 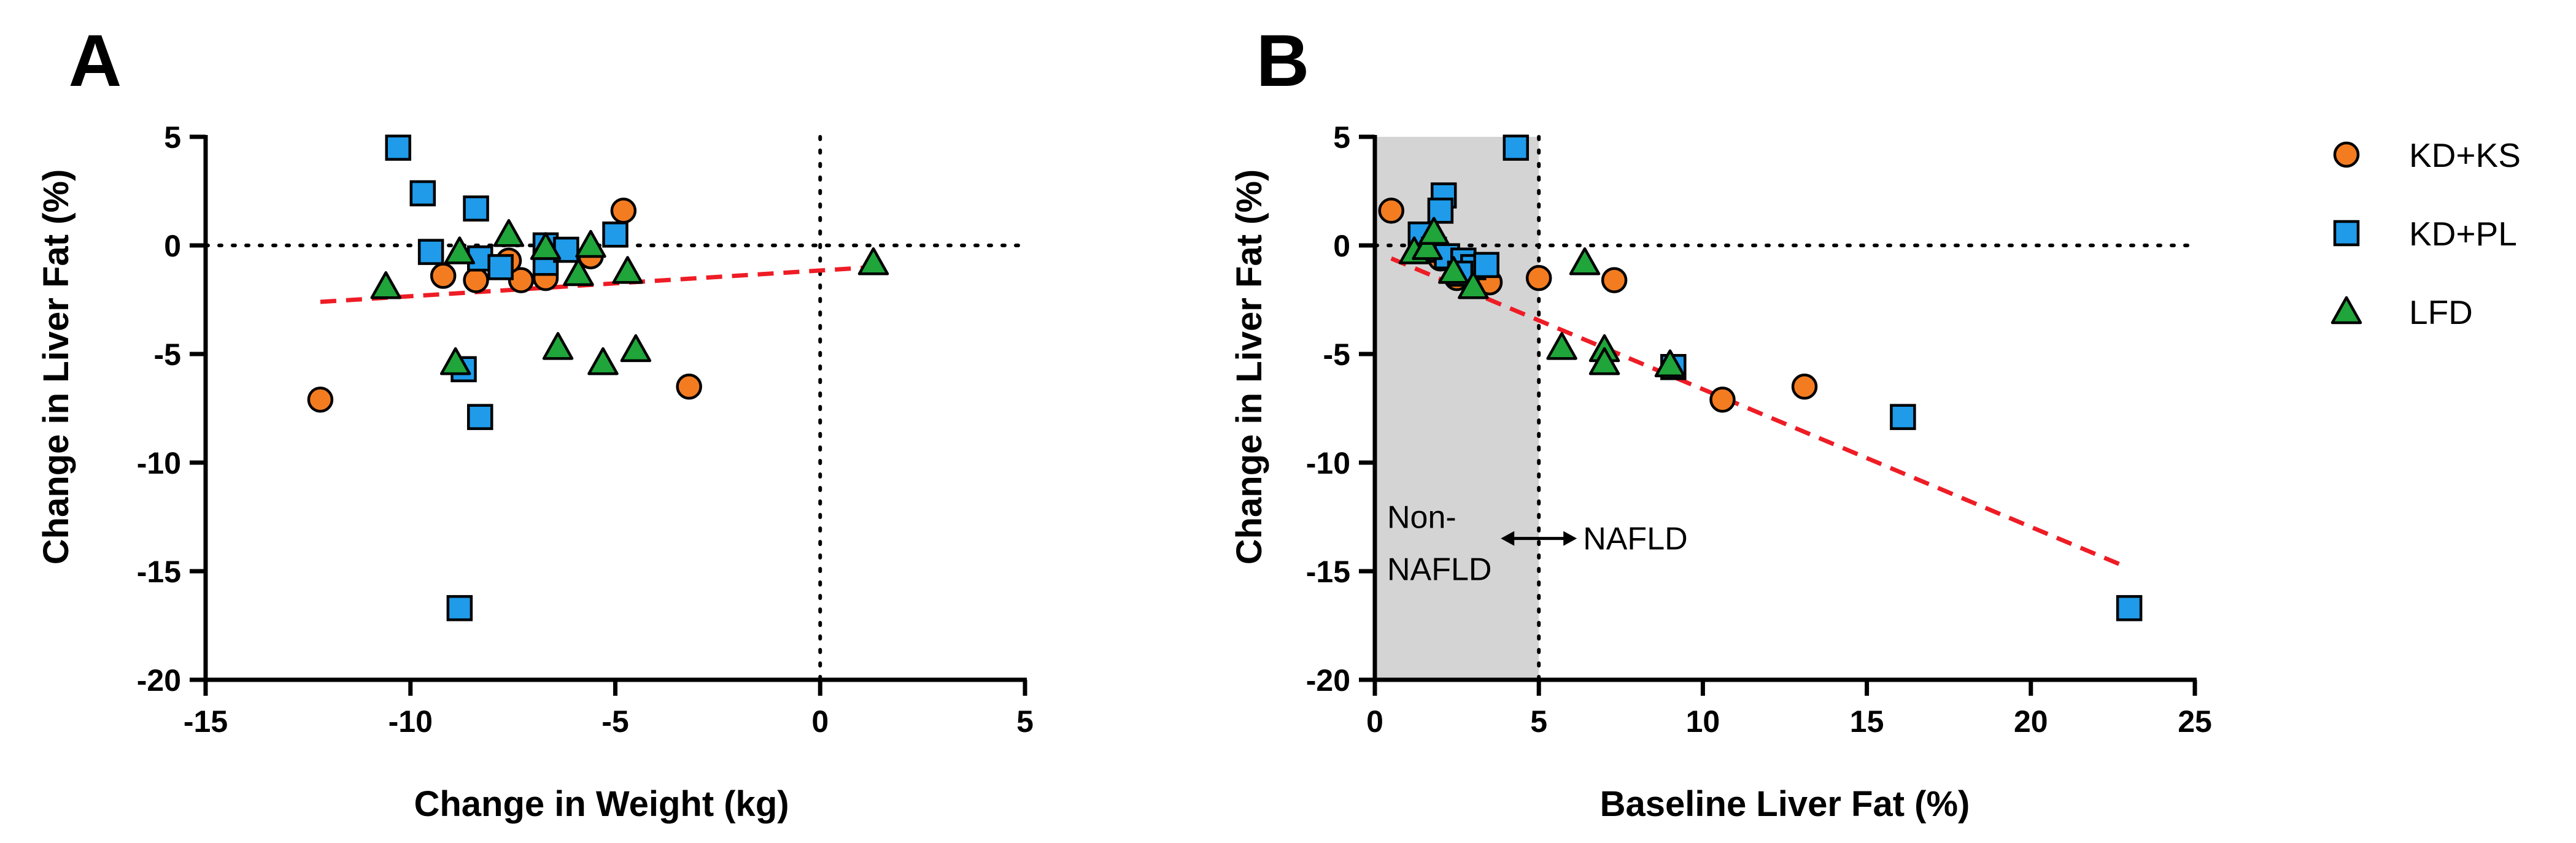 I want to click on panel-b-arrow-right-head, so click(x=1570, y=539).